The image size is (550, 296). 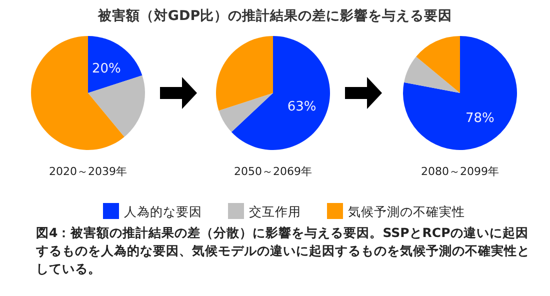 What do you see at coordinates (406, 211) in the screenshot?
I see `legend-label: 気候予測の不確実性` at bounding box center [406, 211].